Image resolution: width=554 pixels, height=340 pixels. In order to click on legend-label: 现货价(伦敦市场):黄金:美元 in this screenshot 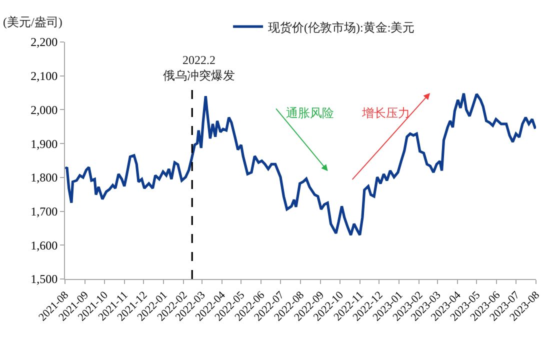, I will do `click(341, 27)`.